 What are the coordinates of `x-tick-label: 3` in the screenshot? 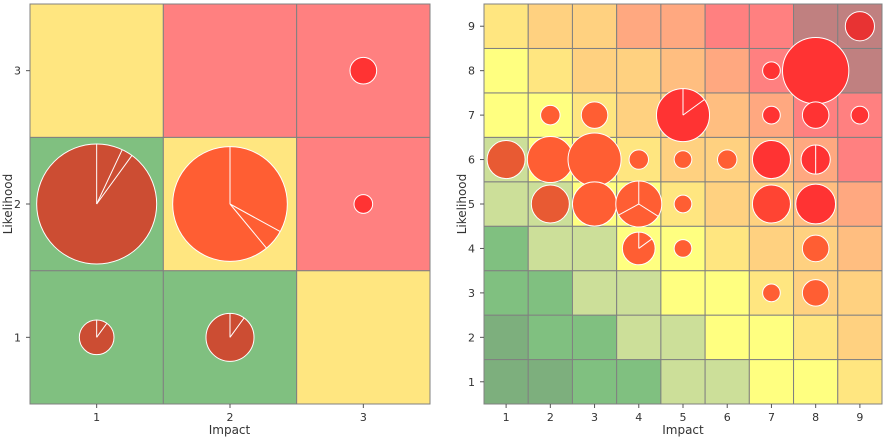 It's located at (594, 417).